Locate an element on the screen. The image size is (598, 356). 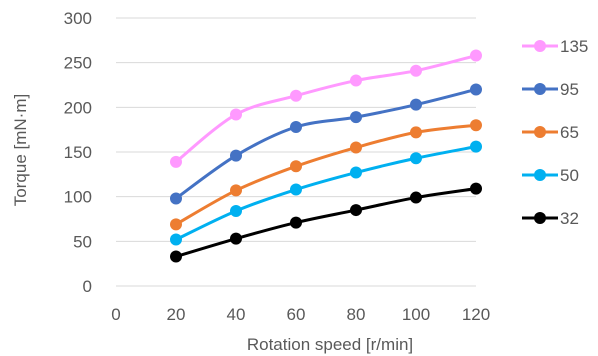
y-tick-label: 150 is located at coordinates (78, 152).